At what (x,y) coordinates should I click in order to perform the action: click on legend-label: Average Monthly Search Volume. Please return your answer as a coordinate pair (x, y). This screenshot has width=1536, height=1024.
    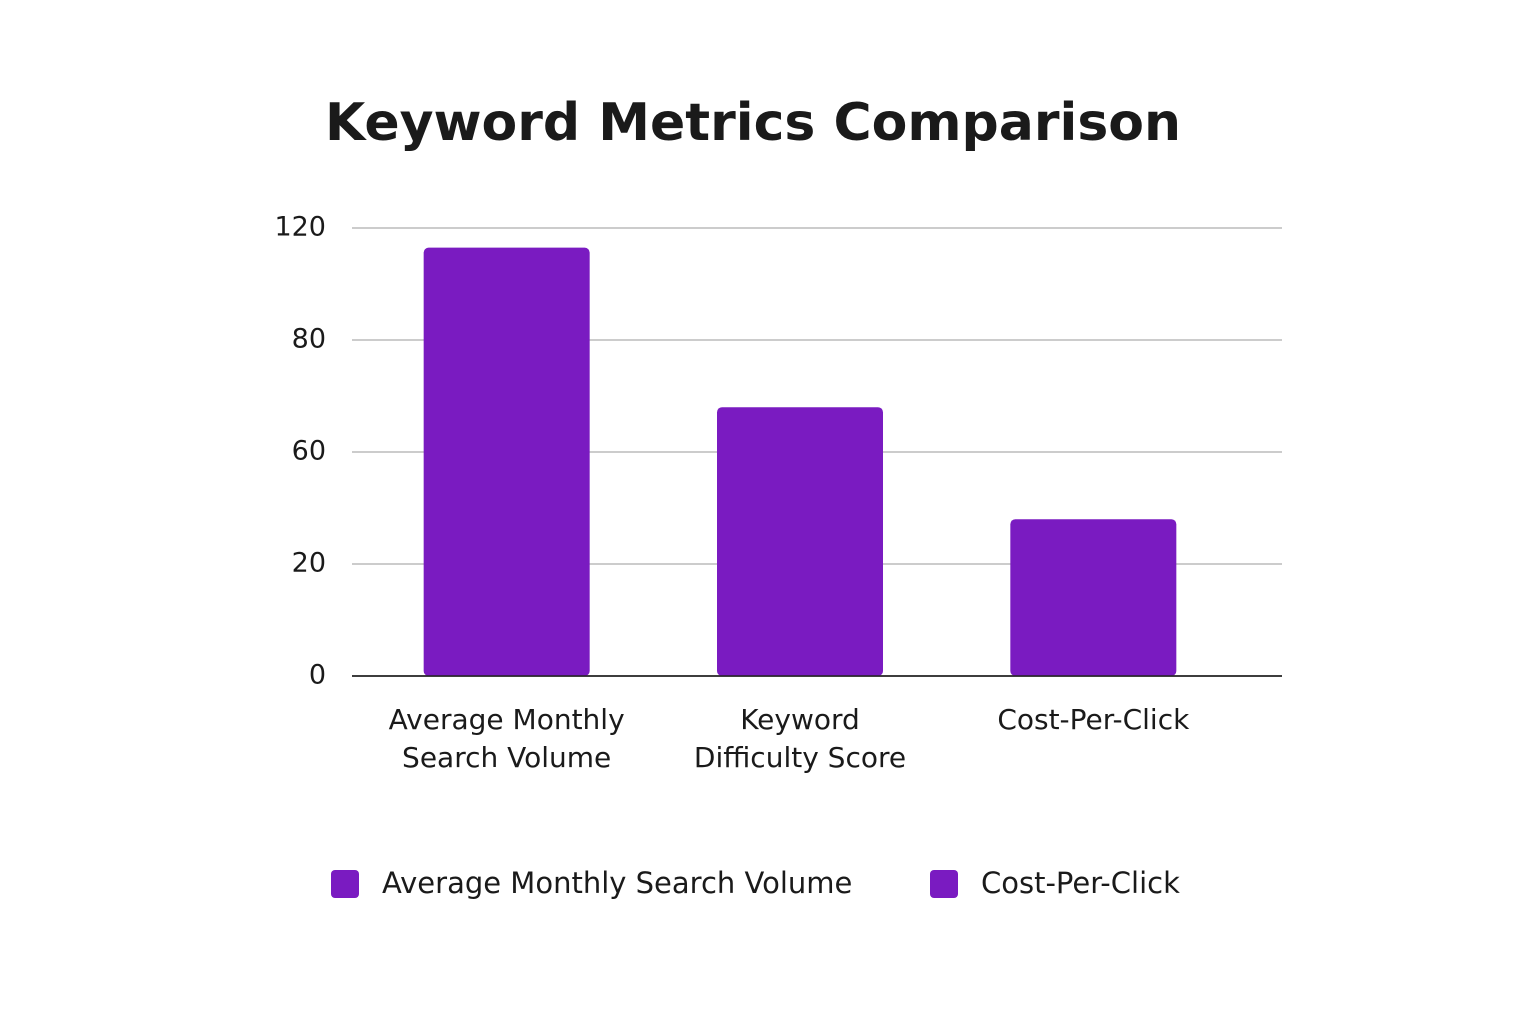
    Looking at the image, I should click on (617, 883).